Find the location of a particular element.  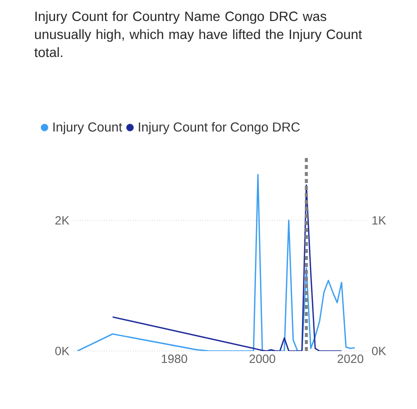

y-tick-label: 2K is located at coordinates (62, 220).